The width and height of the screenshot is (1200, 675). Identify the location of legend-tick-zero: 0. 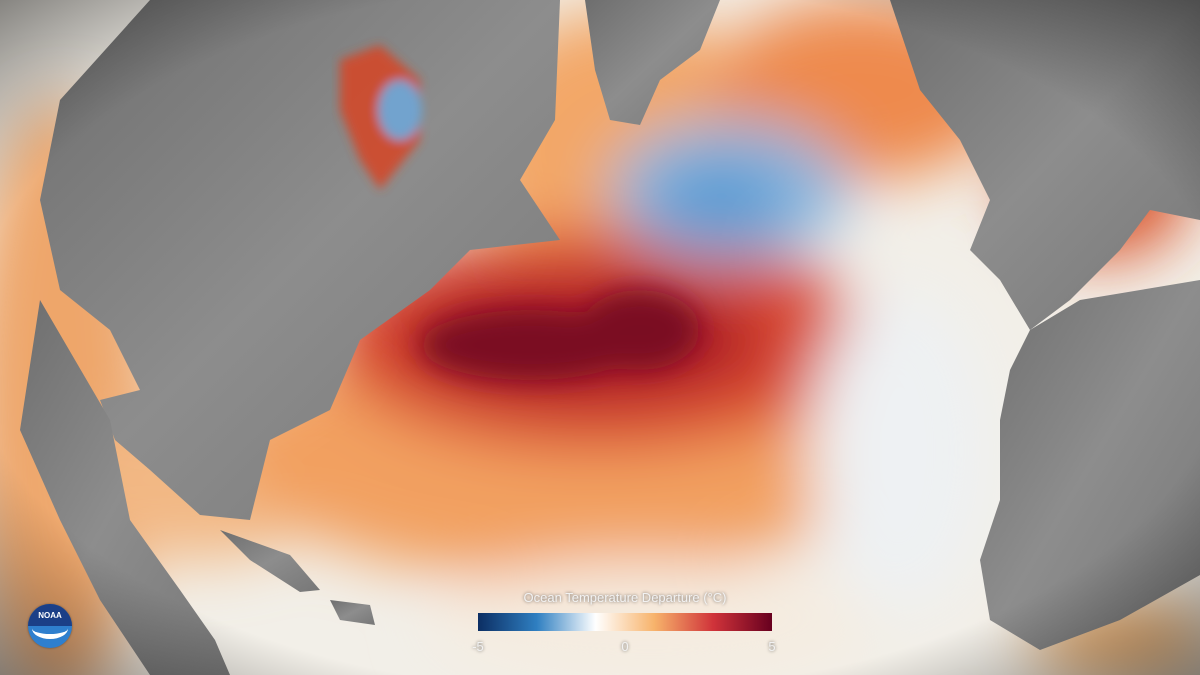
(625, 646).